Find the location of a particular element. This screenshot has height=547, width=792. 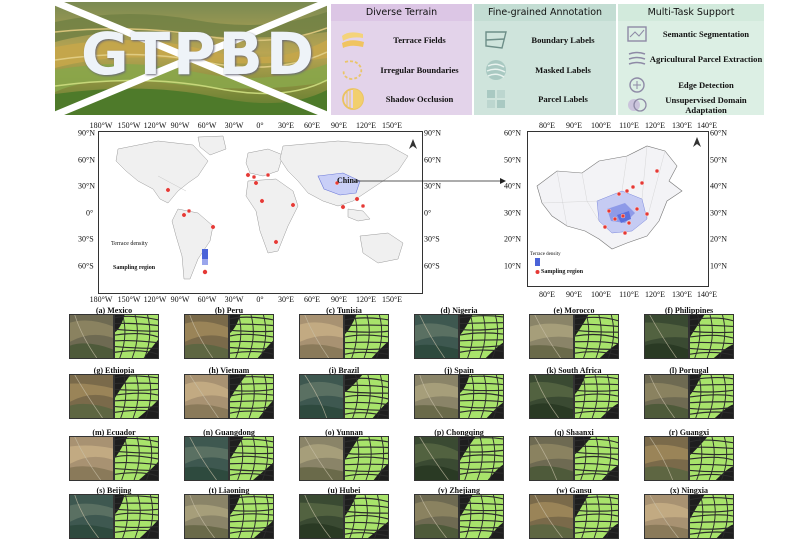

southeast-asia is located at coordinates (359, 215).